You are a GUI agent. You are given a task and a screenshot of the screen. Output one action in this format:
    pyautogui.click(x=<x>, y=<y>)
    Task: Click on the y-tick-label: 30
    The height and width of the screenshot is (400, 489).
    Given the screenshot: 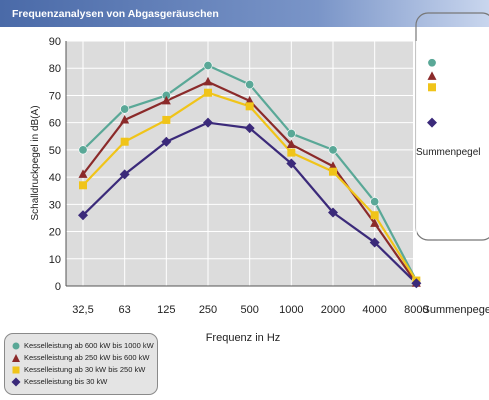 What is the action you would take?
    pyautogui.click(x=55, y=205)
    